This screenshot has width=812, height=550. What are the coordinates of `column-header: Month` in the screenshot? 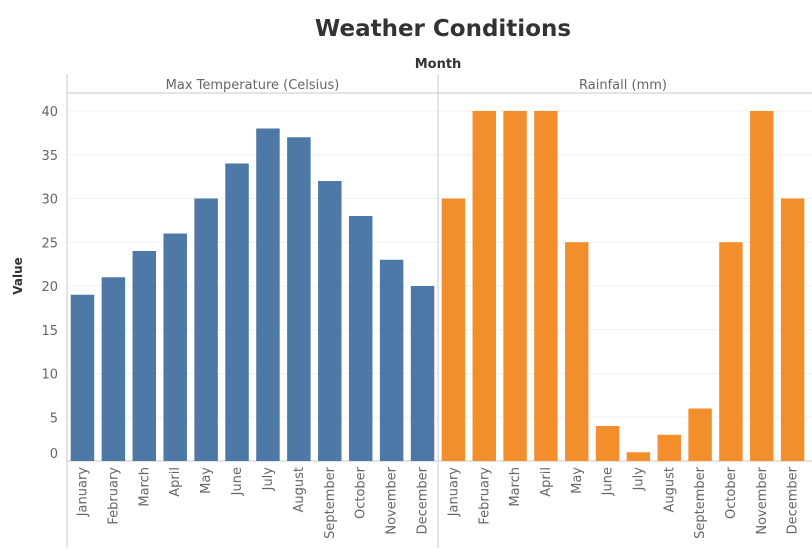 It's located at (438, 64).